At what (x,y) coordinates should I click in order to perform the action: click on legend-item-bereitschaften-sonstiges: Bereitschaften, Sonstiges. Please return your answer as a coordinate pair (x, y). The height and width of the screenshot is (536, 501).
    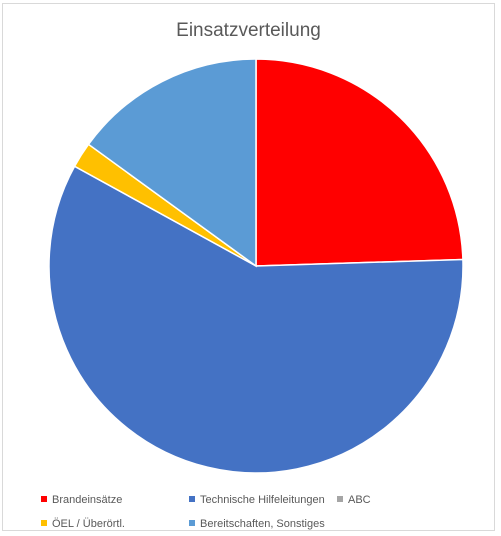
    Looking at the image, I should click on (257, 524).